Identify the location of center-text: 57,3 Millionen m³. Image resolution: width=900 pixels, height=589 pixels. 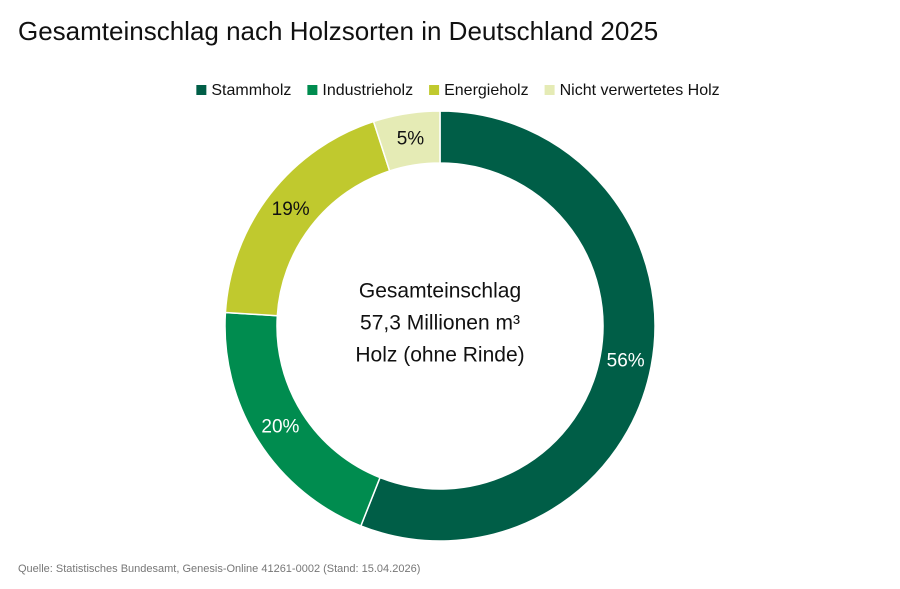
(440, 323).